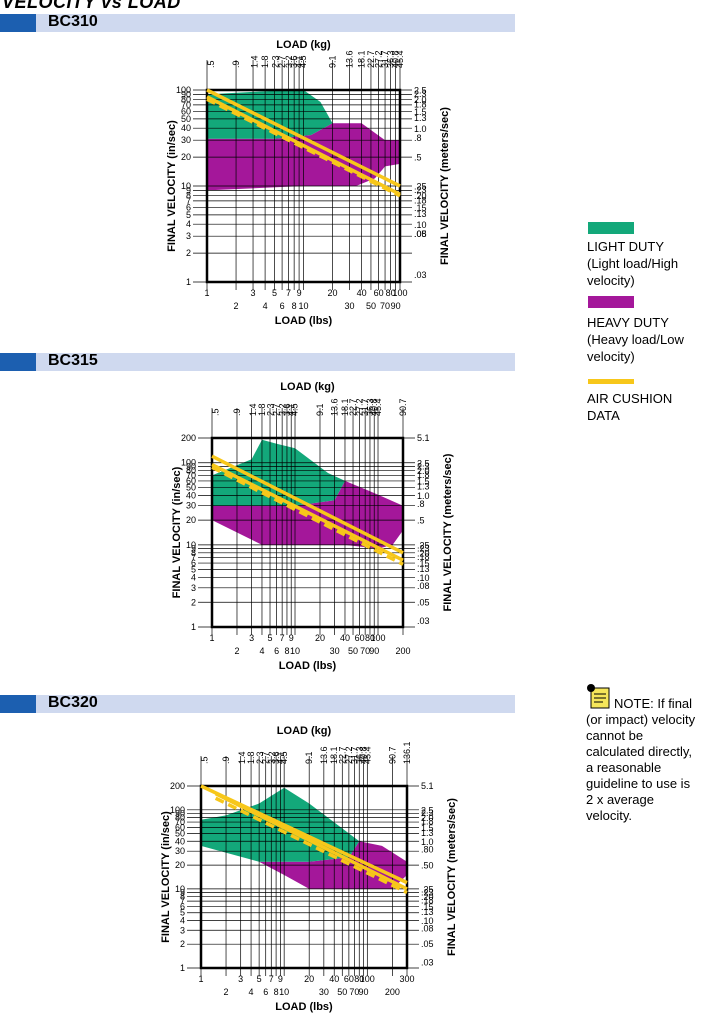 The image size is (702, 1024). What do you see at coordinates (193, 570) in the screenshot?
I see `y-tick-label: 5` at bounding box center [193, 570].